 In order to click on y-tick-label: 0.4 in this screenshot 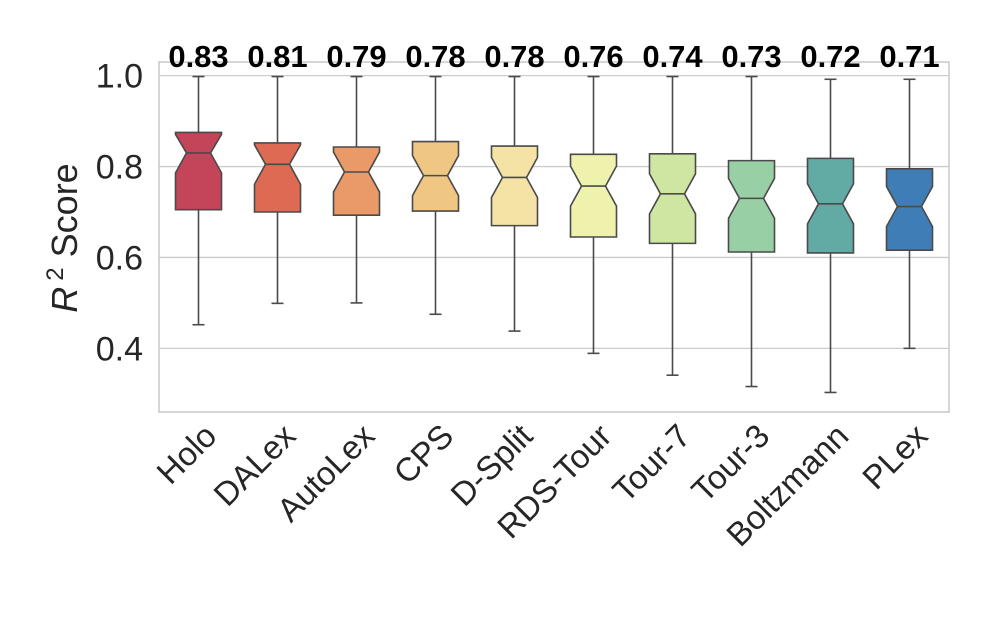, I will do `click(119, 349)`.